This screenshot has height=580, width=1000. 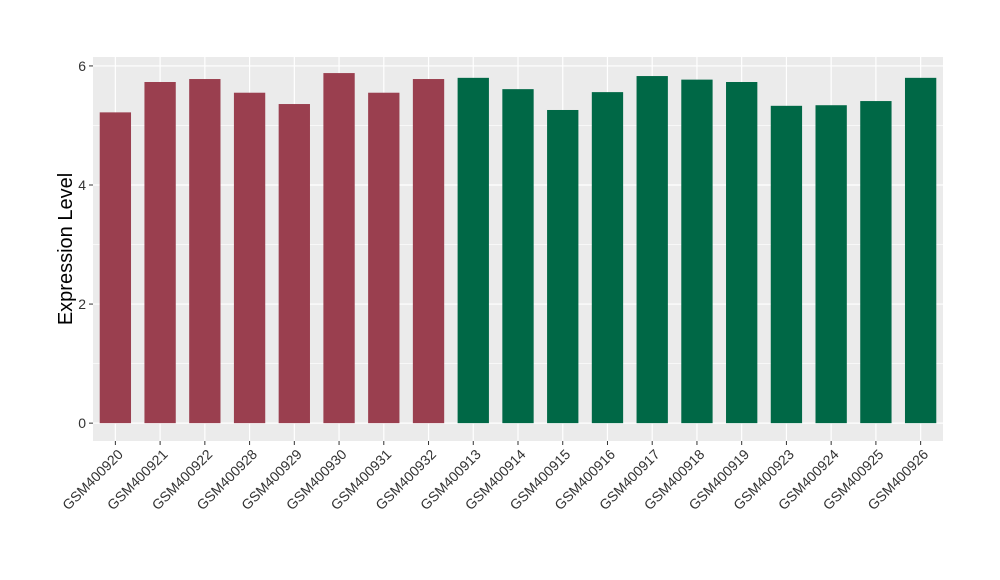 I want to click on y-tick-label: 4, so click(x=82, y=185).